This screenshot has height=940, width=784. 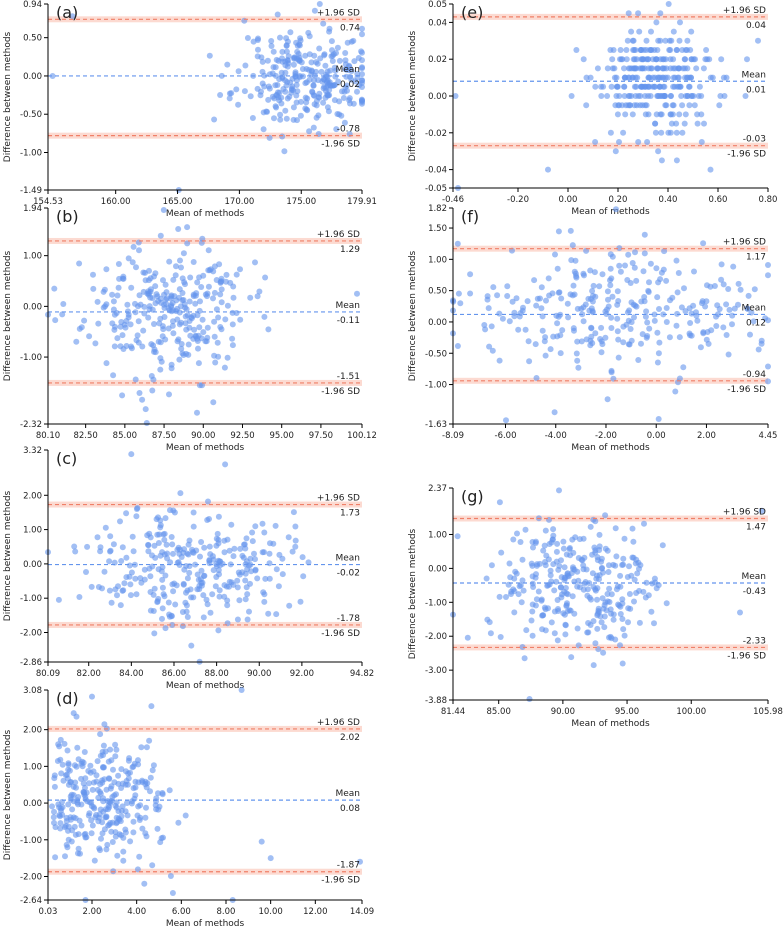 I want to click on mean-label: Mean, so click(x=753, y=75).